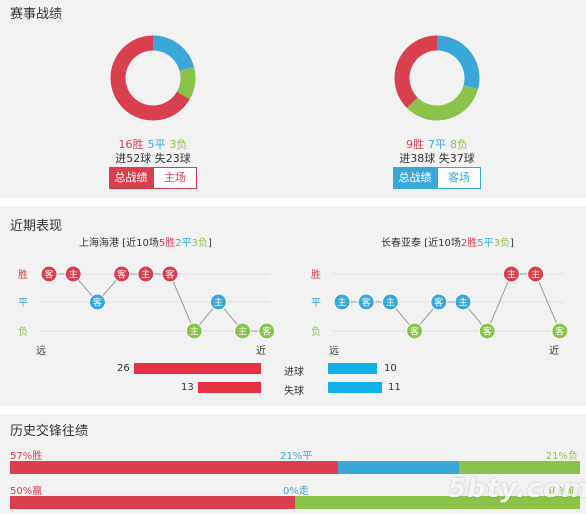 The image size is (586, 514). What do you see at coordinates (437, 78) in the screenshot?
I see `right-record-donut` at bounding box center [437, 78].